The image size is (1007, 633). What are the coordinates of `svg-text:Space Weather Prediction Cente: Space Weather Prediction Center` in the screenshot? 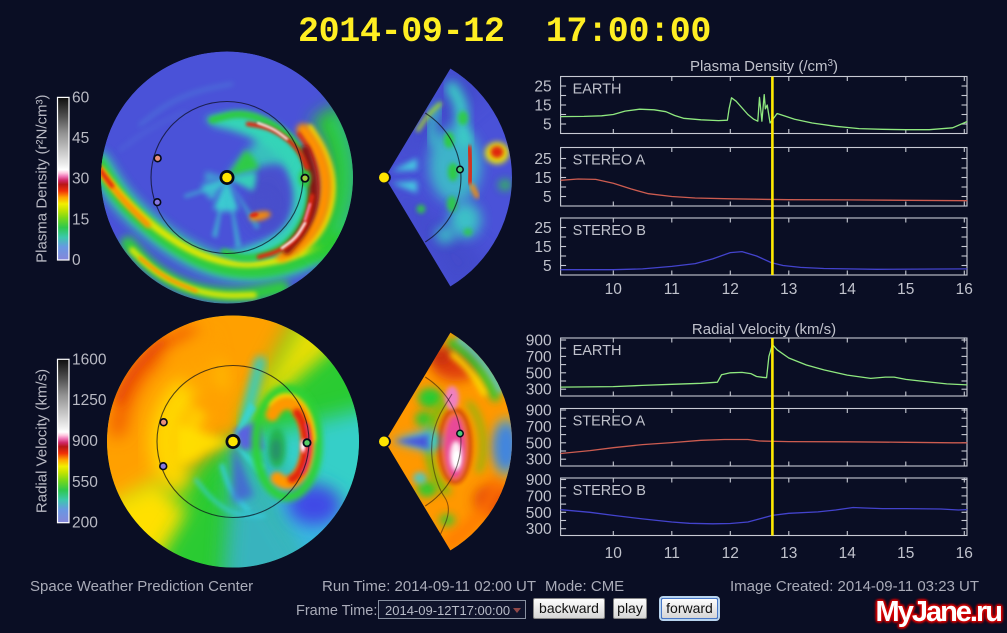 It's located at (141, 586).